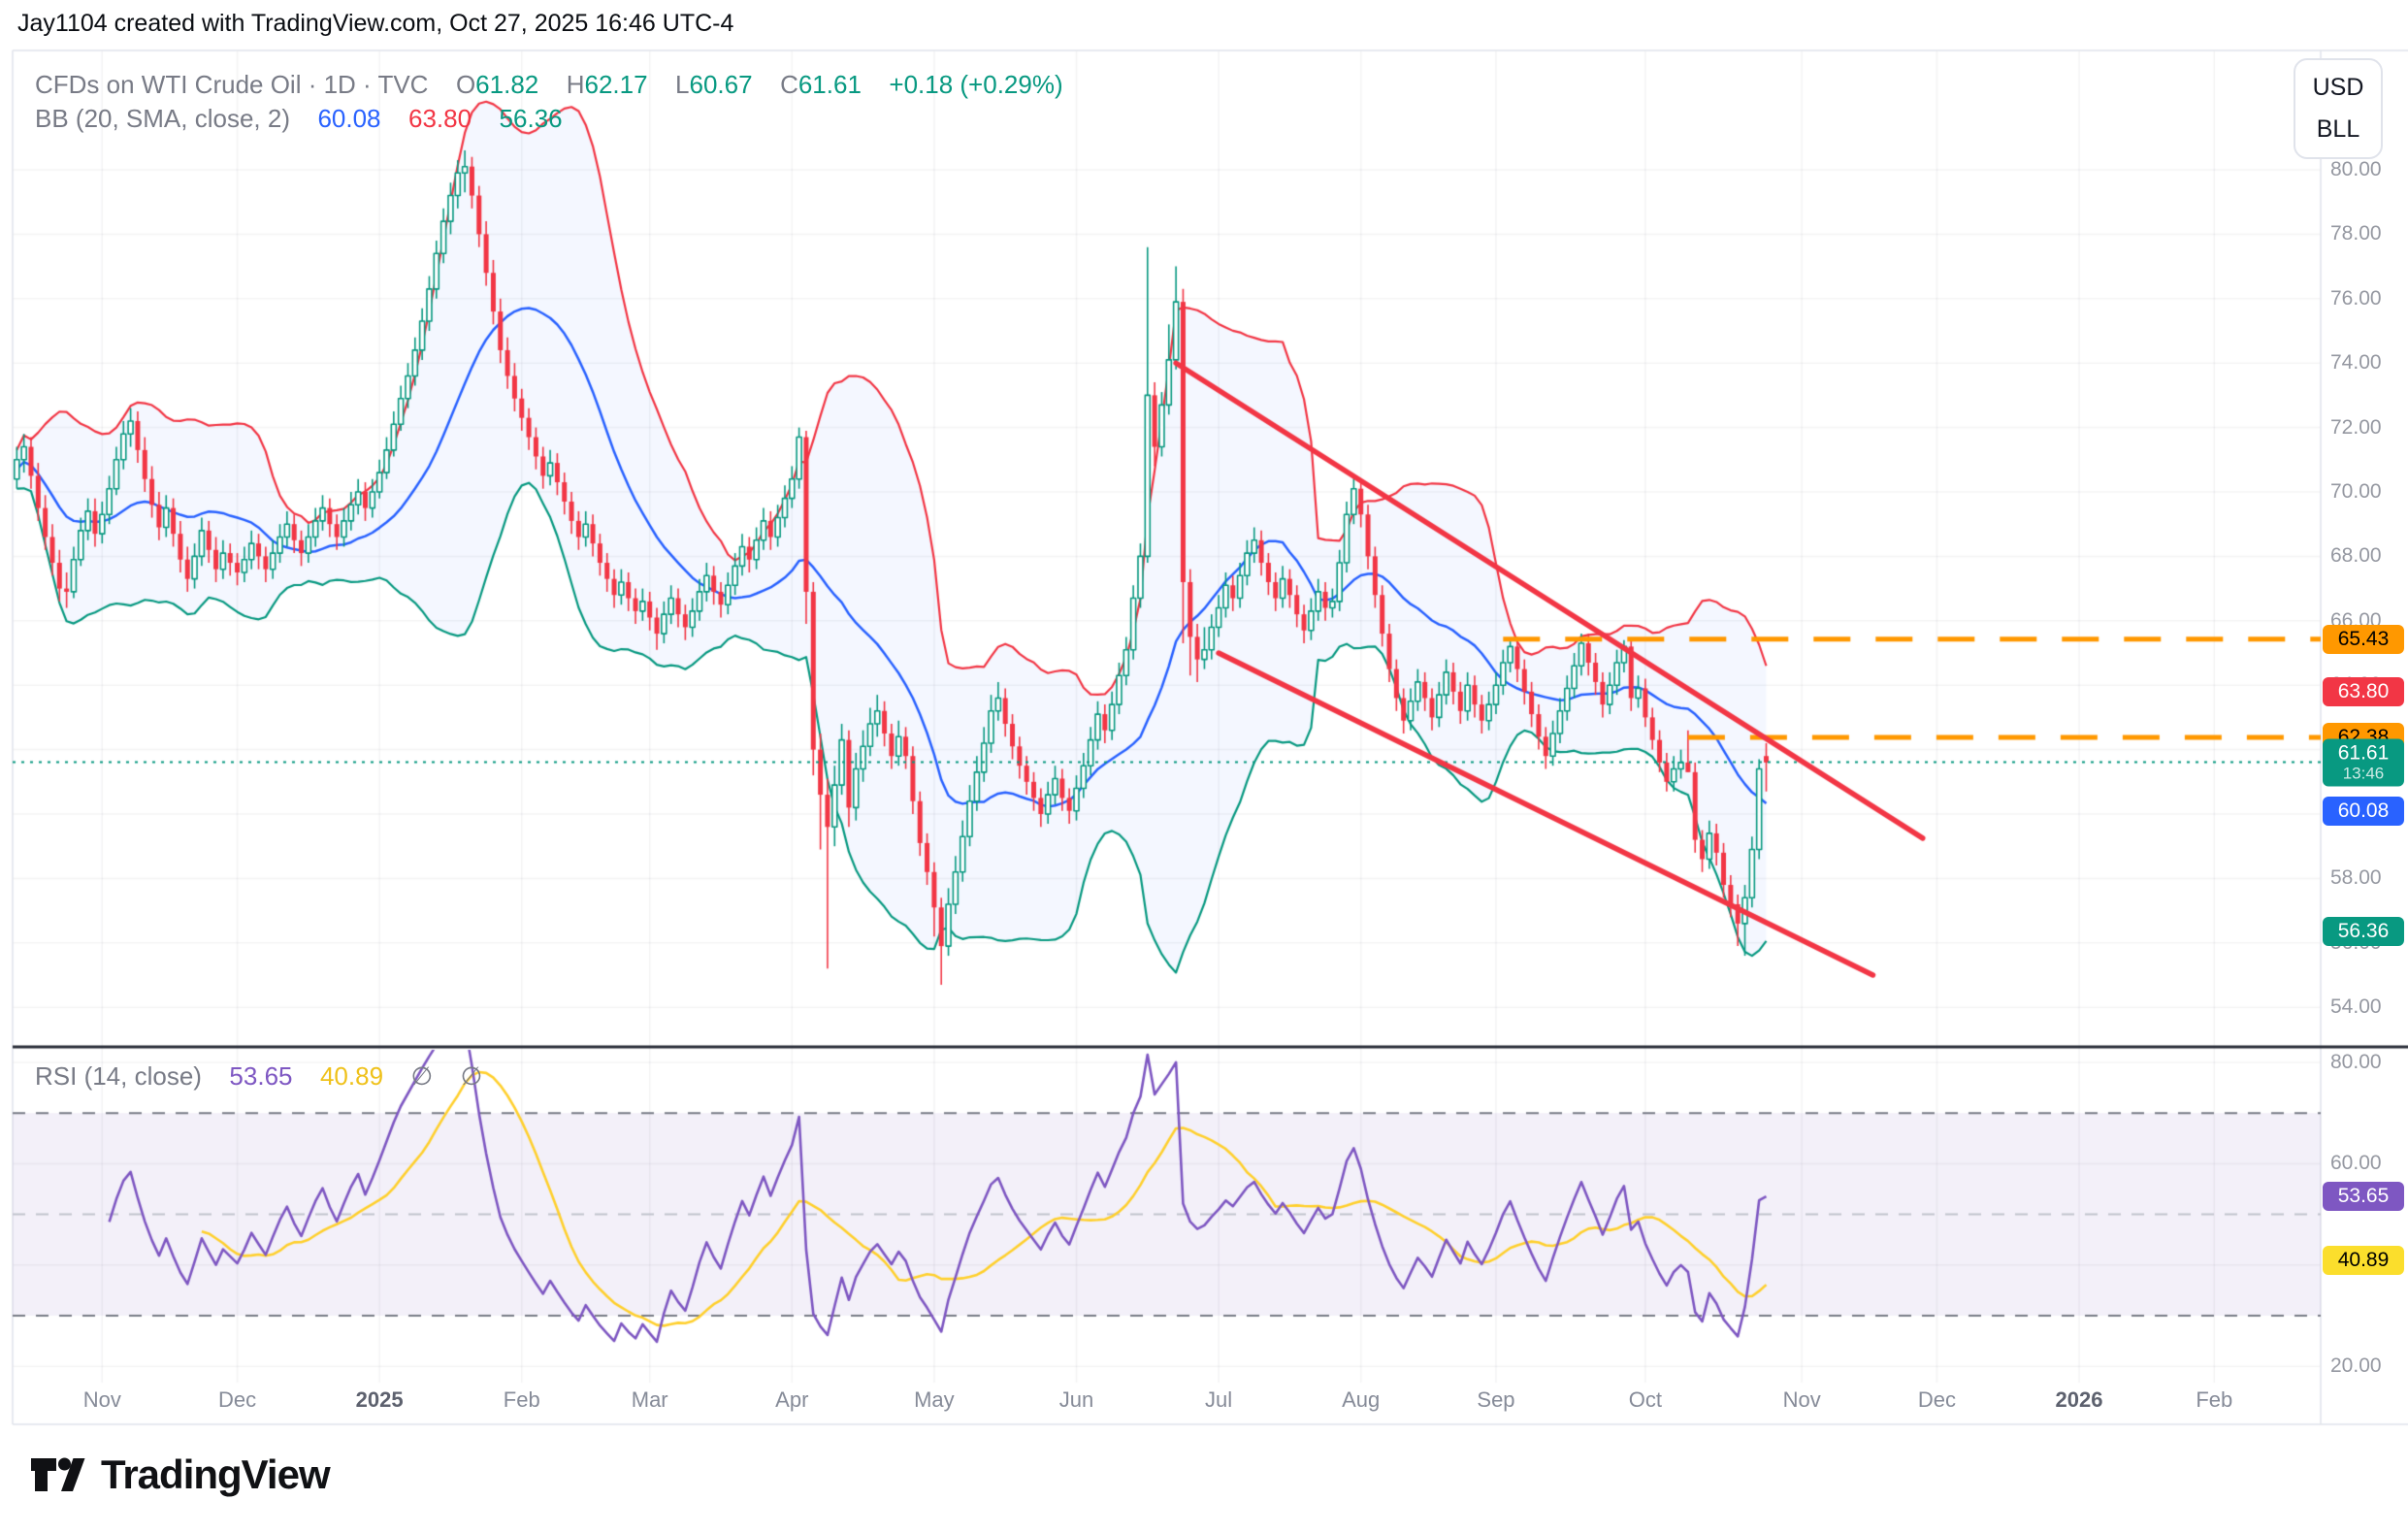 The width and height of the screenshot is (2408, 1533). What do you see at coordinates (118, 1076) in the screenshot?
I see `rsi-title: RSI (14, close)` at bounding box center [118, 1076].